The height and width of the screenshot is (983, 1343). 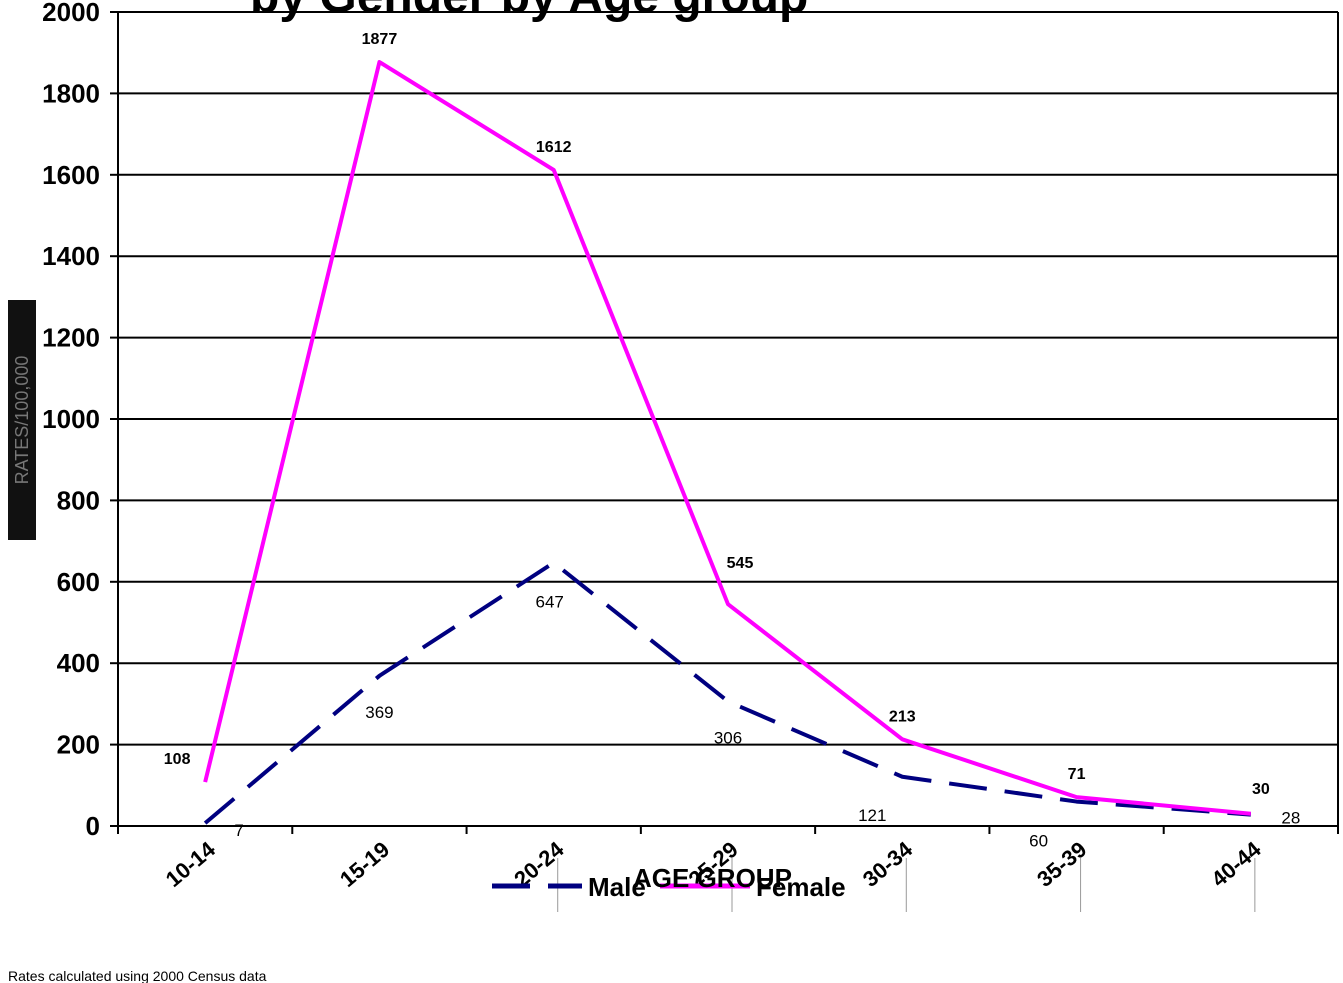 What do you see at coordinates (191, 864) in the screenshot?
I see `x-tick-label: 10-14` at bounding box center [191, 864].